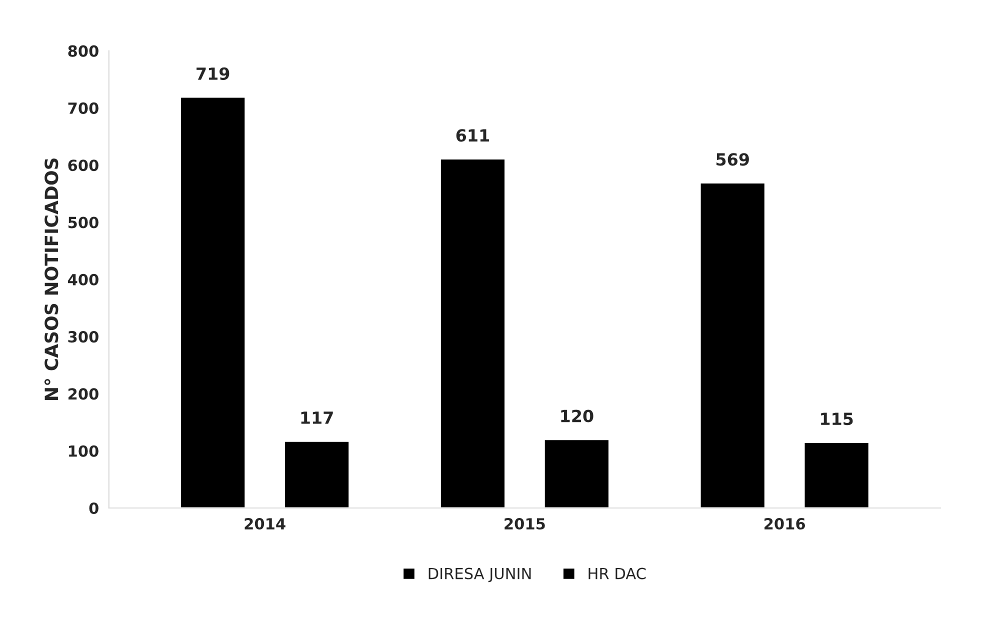  What do you see at coordinates (83, 166) in the screenshot?
I see `y-tick-label: 600` at bounding box center [83, 166].